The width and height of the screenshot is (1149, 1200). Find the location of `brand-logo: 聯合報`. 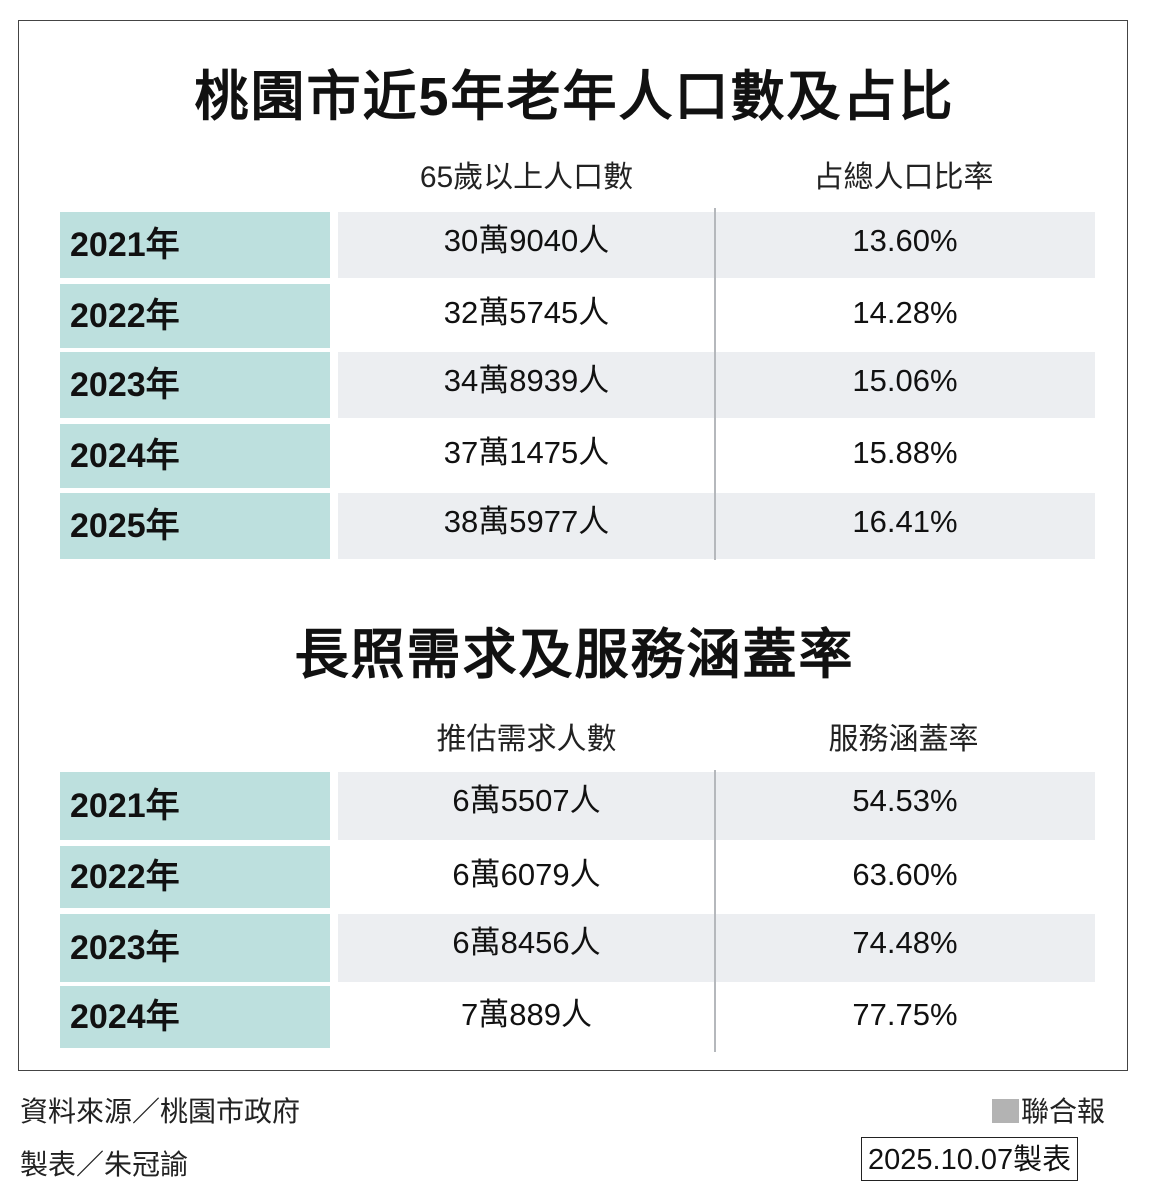

brand-logo: 聯合報 is located at coordinates (1048, 1110).